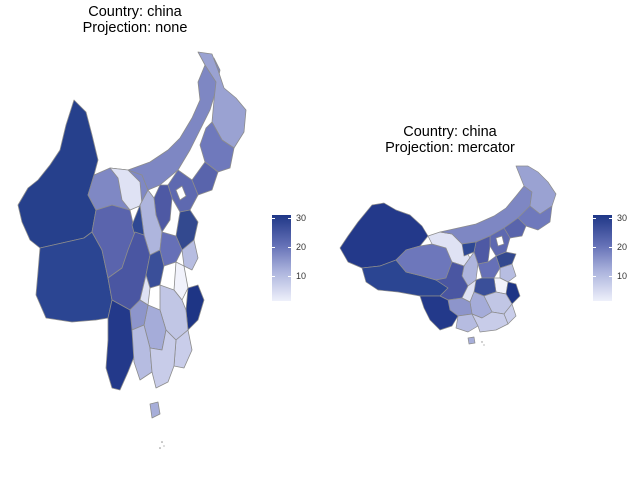 The image size is (640, 480). Describe the element at coordinates (448, 255) in the screenshot. I see `china-map-mercator` at that location.